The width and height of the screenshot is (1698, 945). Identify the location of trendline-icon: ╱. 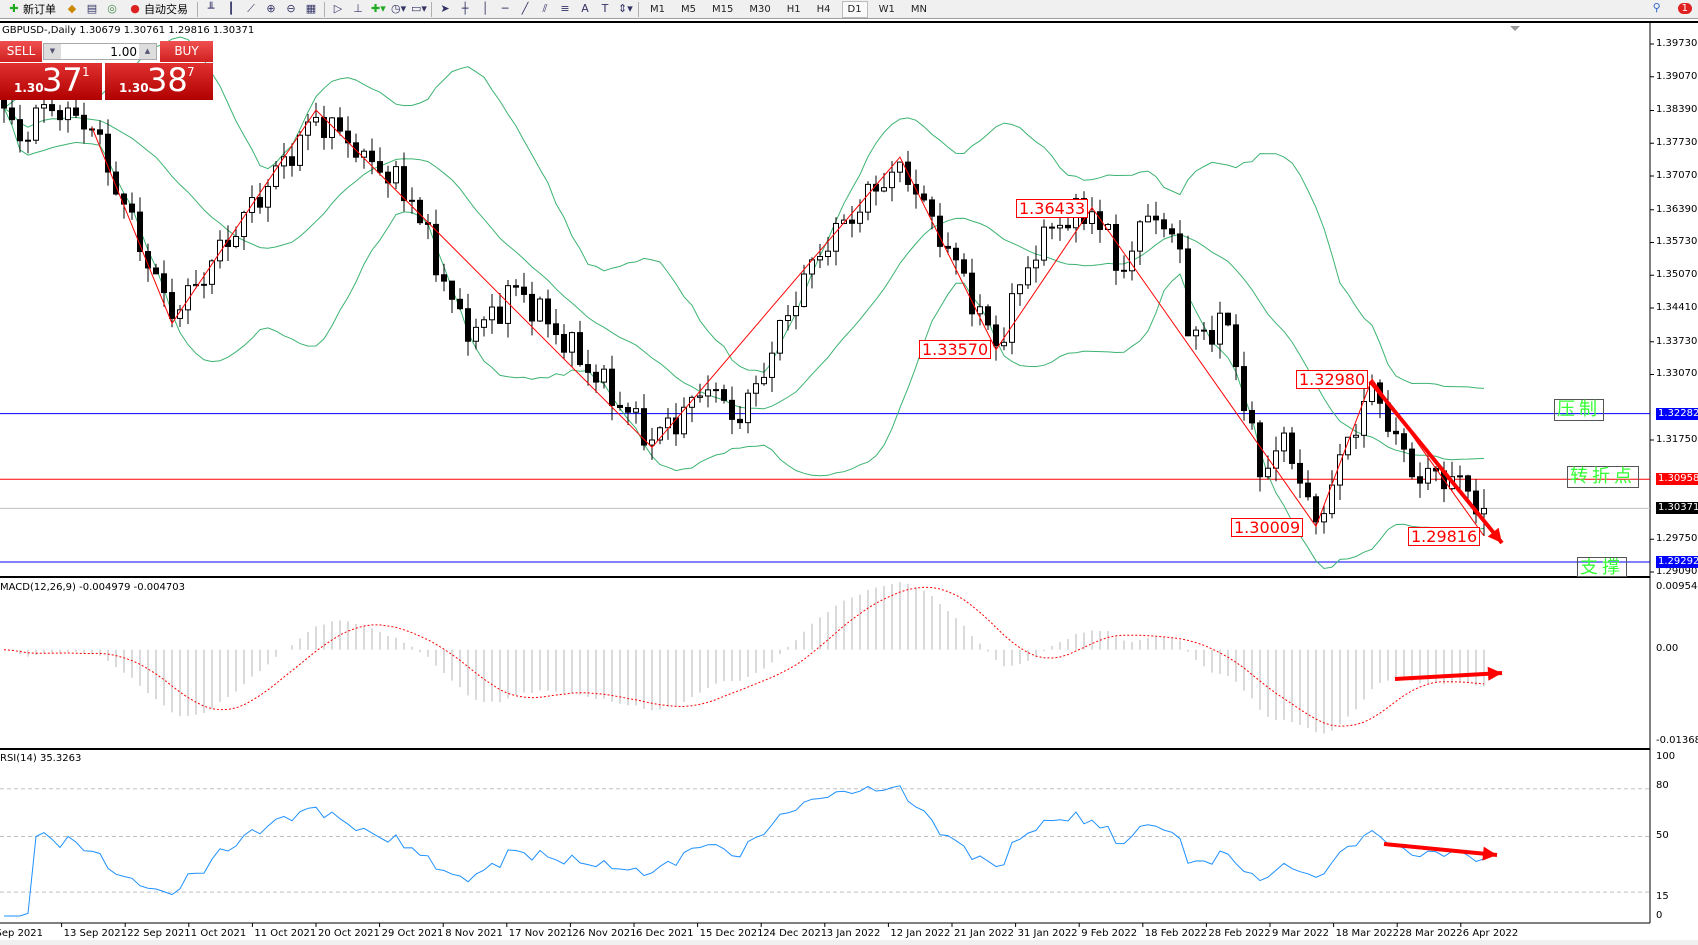
(525, 8).